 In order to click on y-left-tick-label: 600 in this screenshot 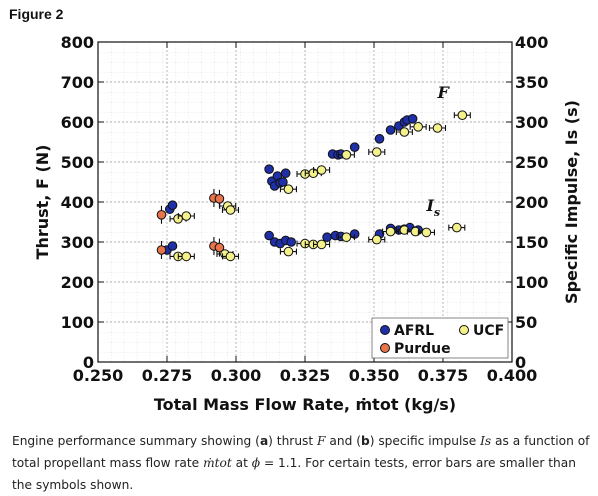, I will do `click(77, 122)`.